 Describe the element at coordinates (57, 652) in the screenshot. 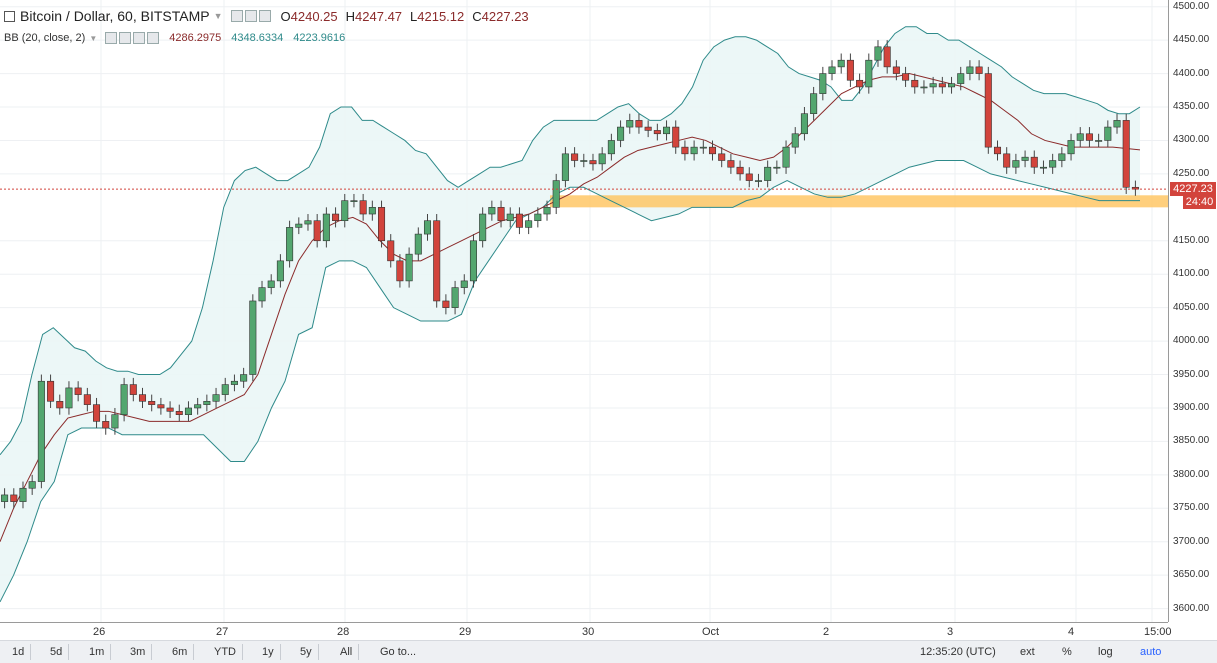

I see `range-5d-button: 5d` at that location.